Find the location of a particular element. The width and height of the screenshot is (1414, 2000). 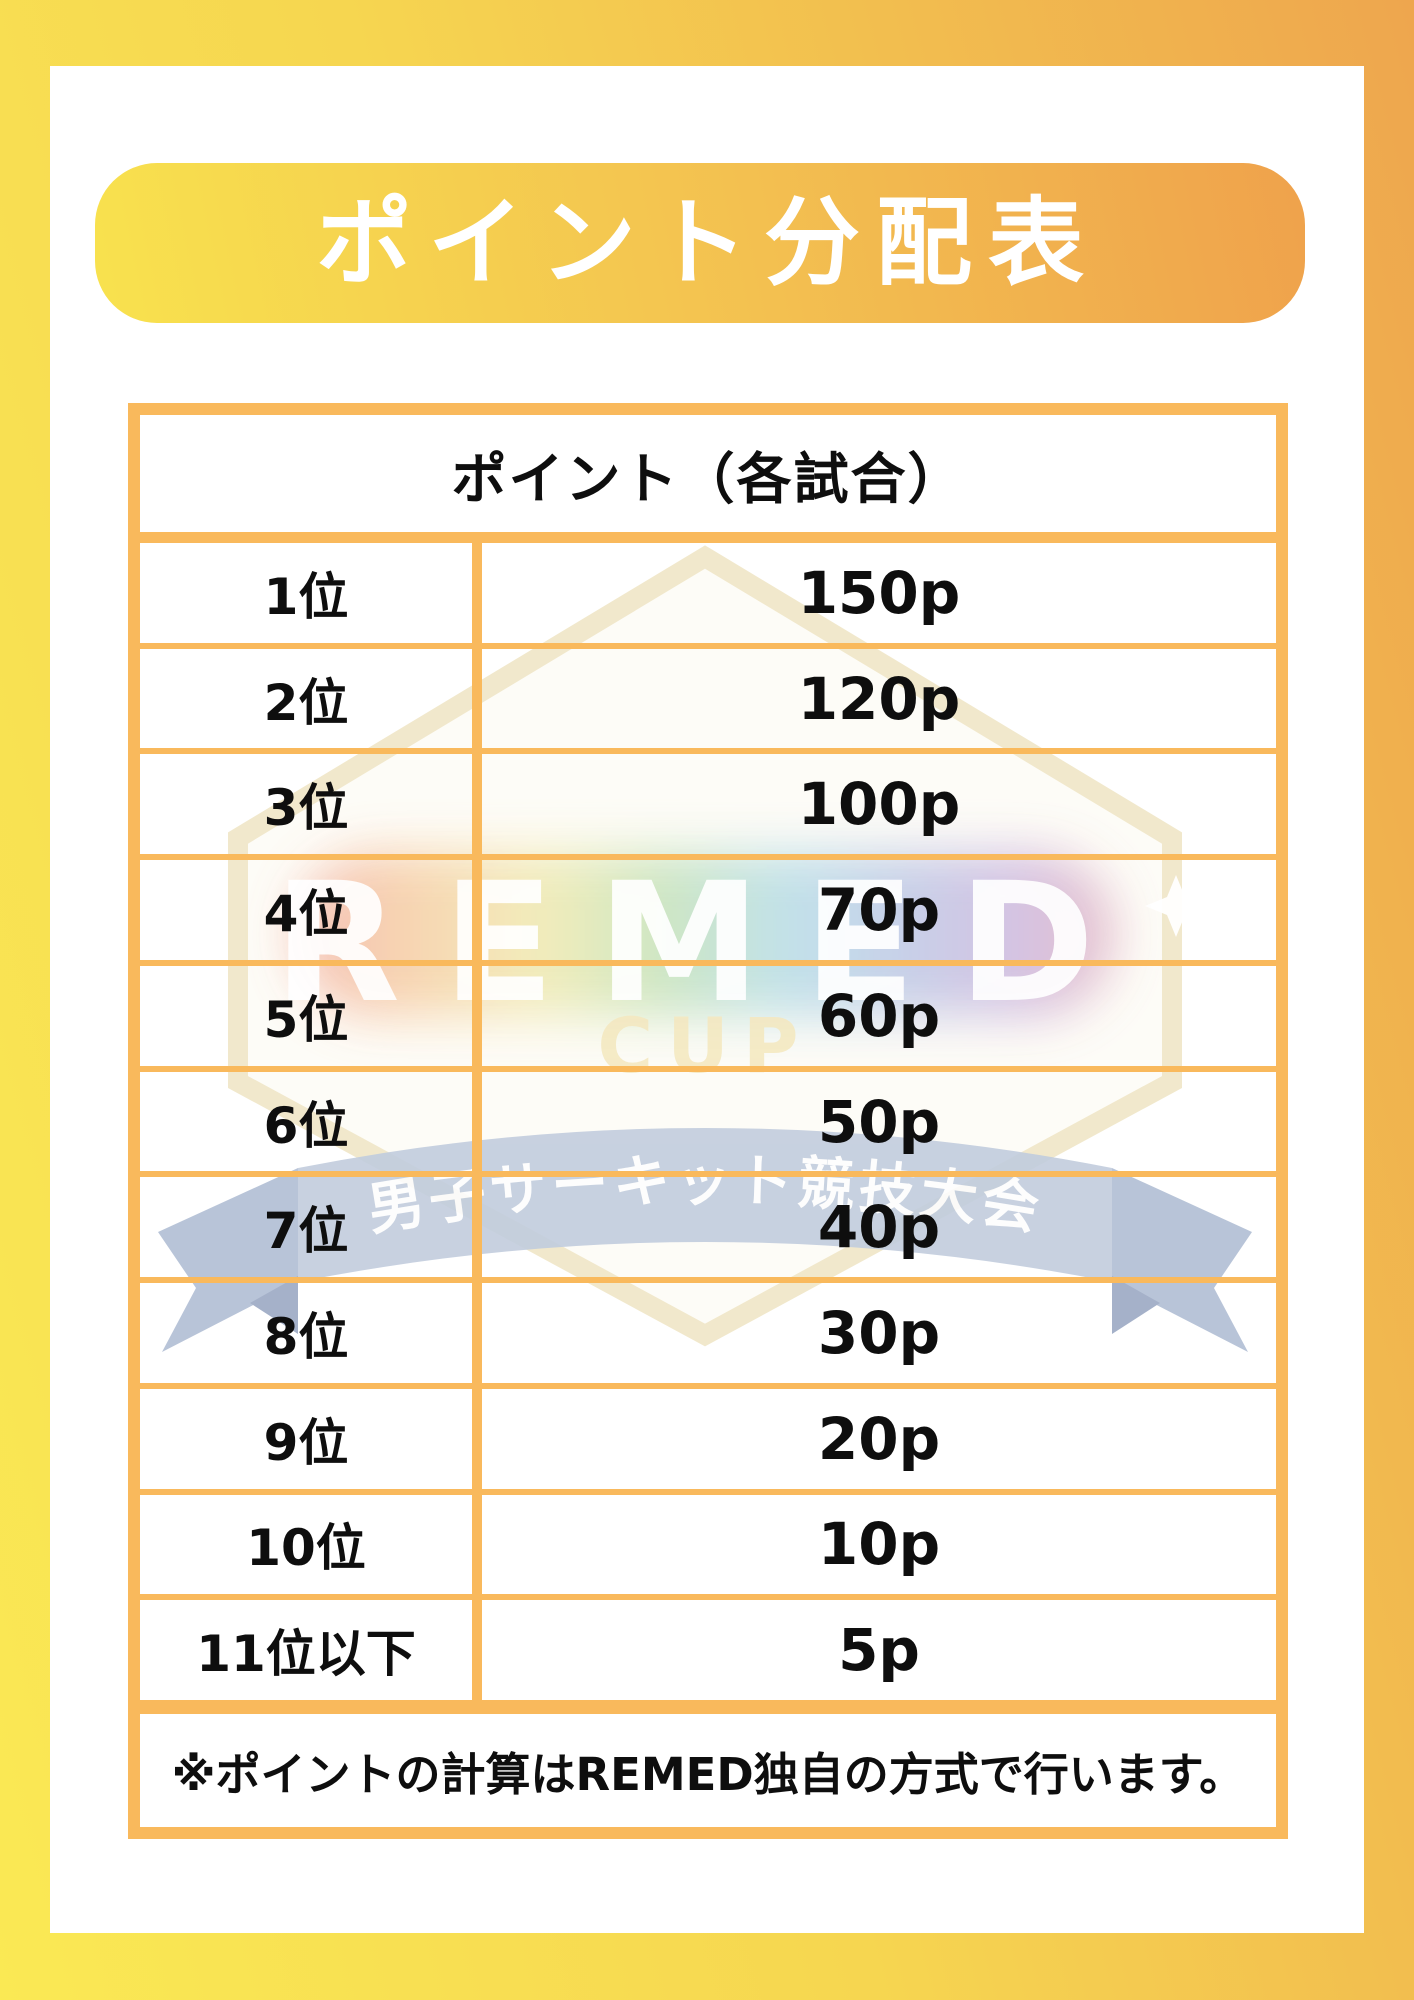

points-cell: 70p is located at coordinates (879, 910).